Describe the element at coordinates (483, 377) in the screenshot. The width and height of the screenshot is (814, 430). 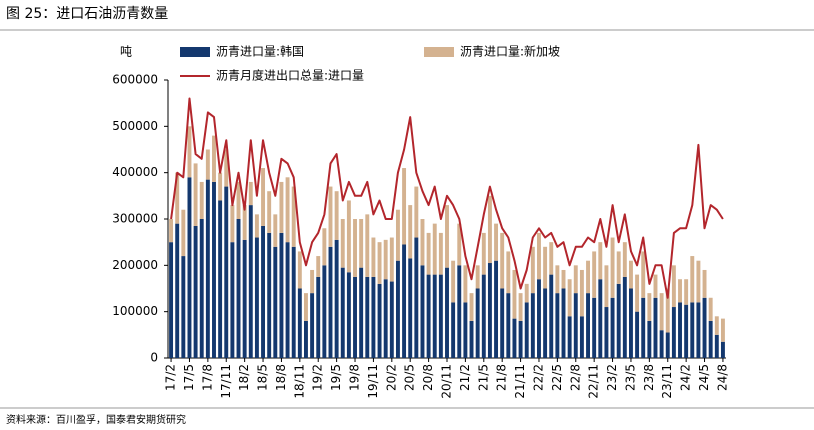
I see `x-tick-label: 21/5` at that location.